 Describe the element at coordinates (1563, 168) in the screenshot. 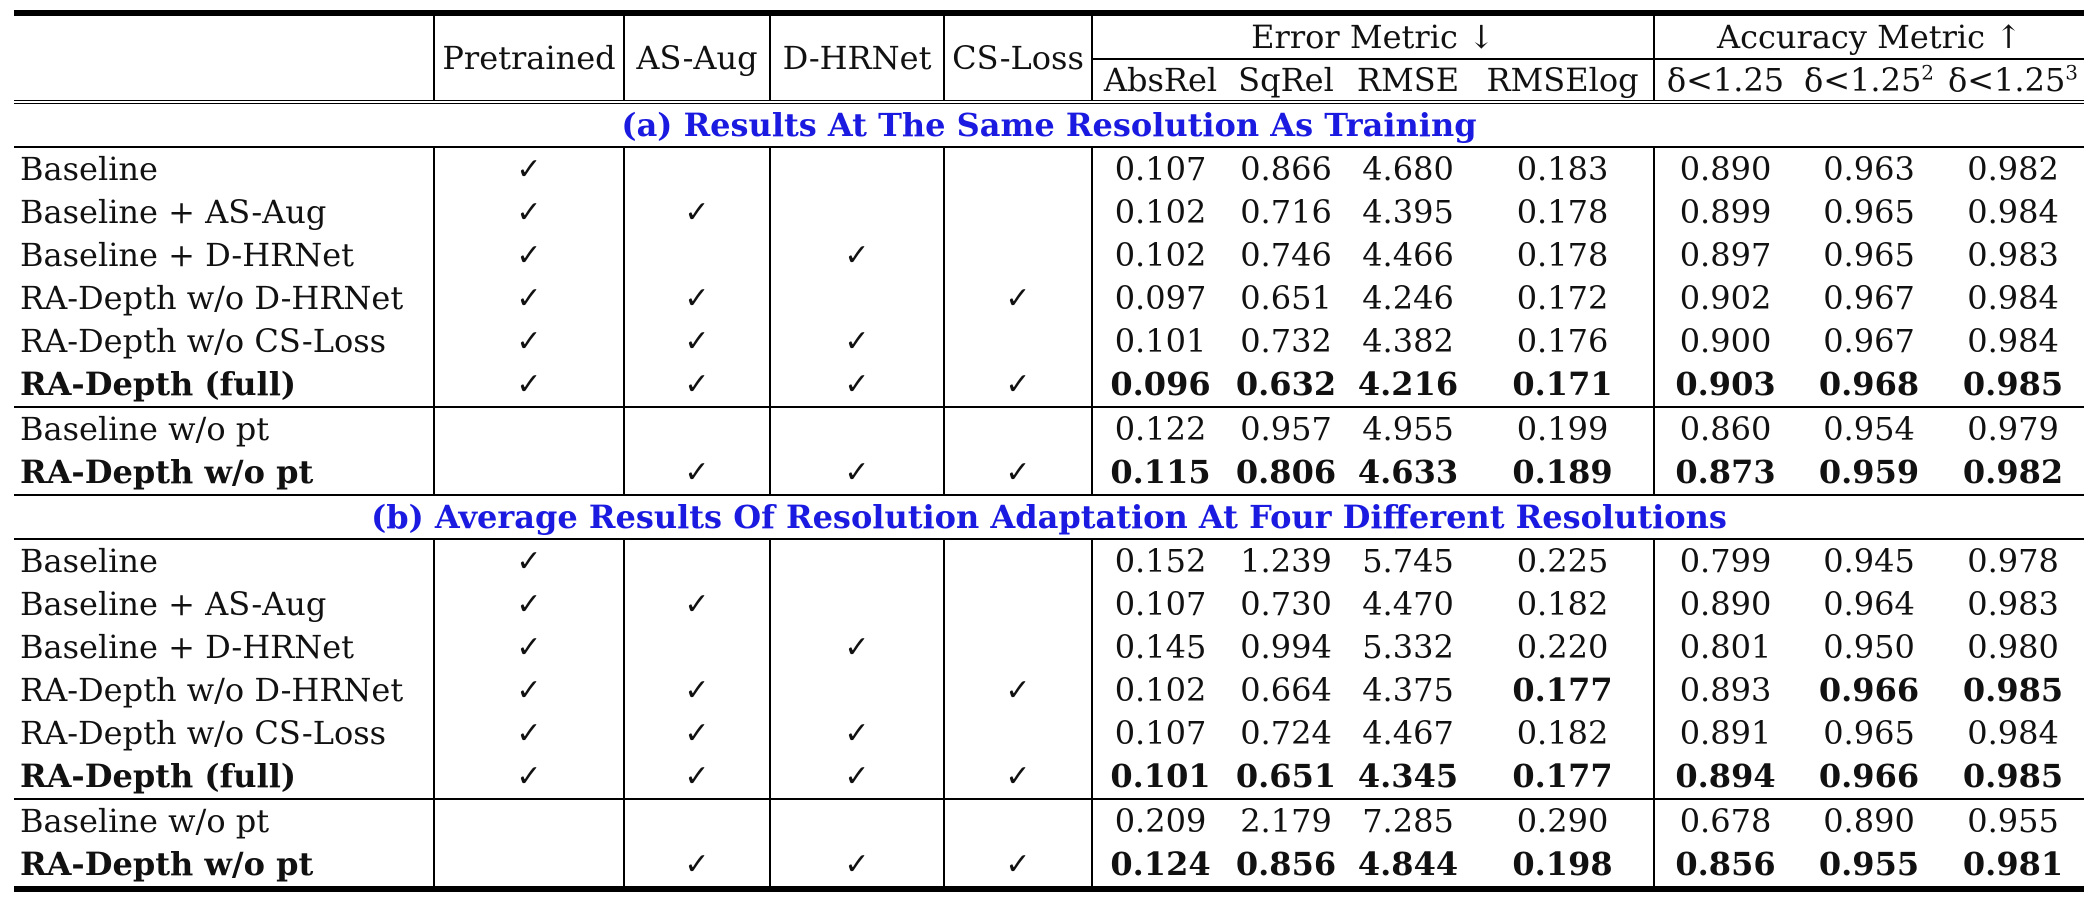

I see `rmselog-value: 0.183` at that location.